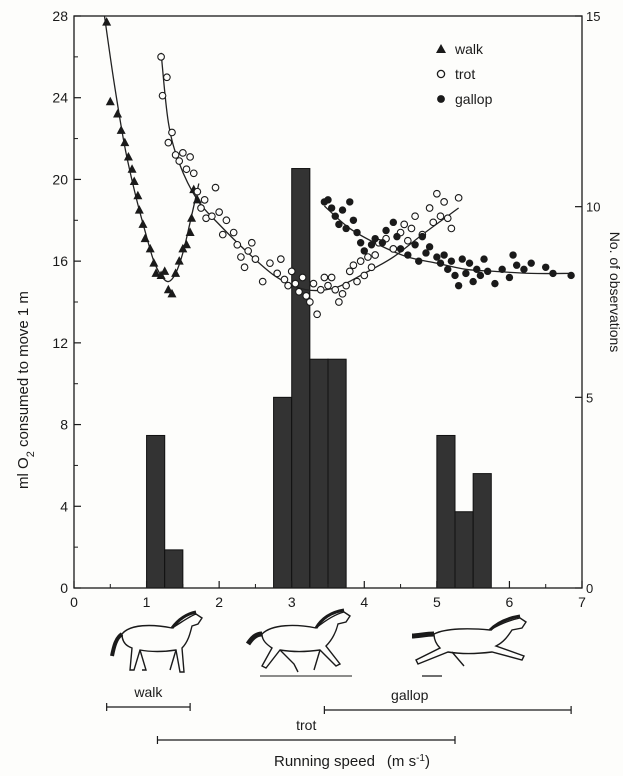 The height and width of the screenshot is (776, 623). Describe the element at coordinates (147, 602) in the screenshot. I see `x-tick-label: 1` at that location.